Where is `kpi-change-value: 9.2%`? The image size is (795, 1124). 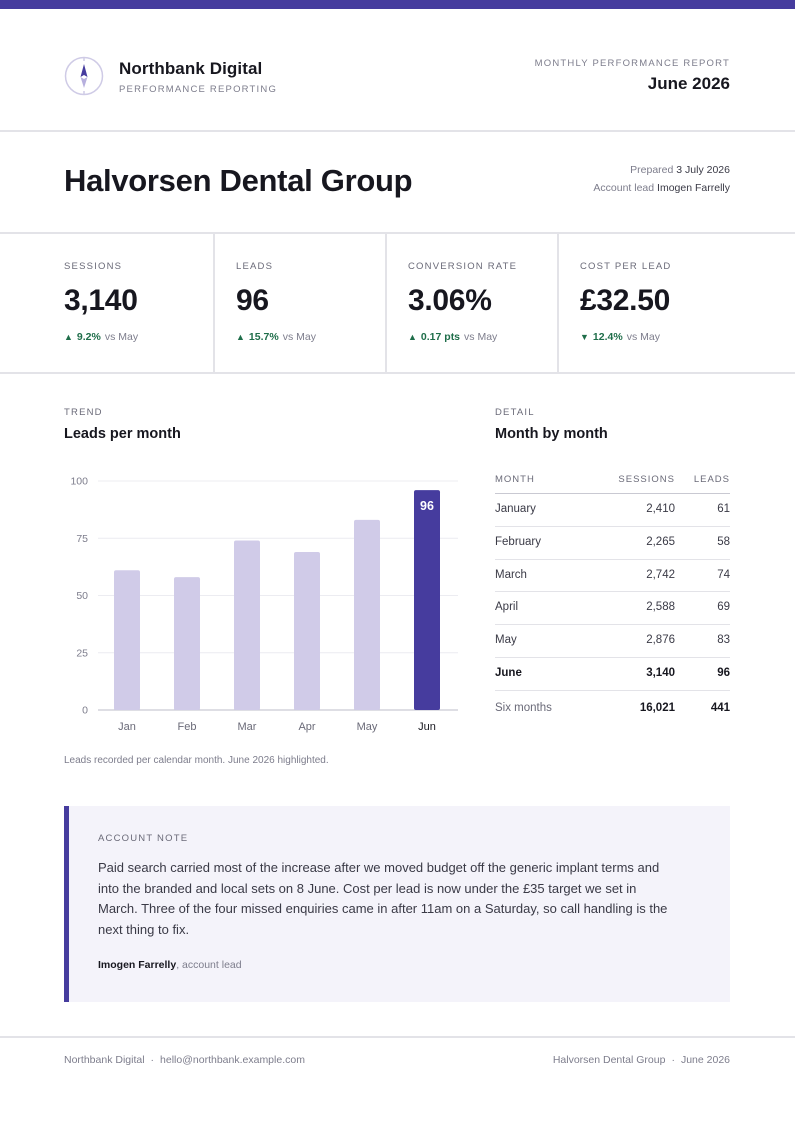
kpi-change-value: 9.2% is located at coordinates (88, 337).